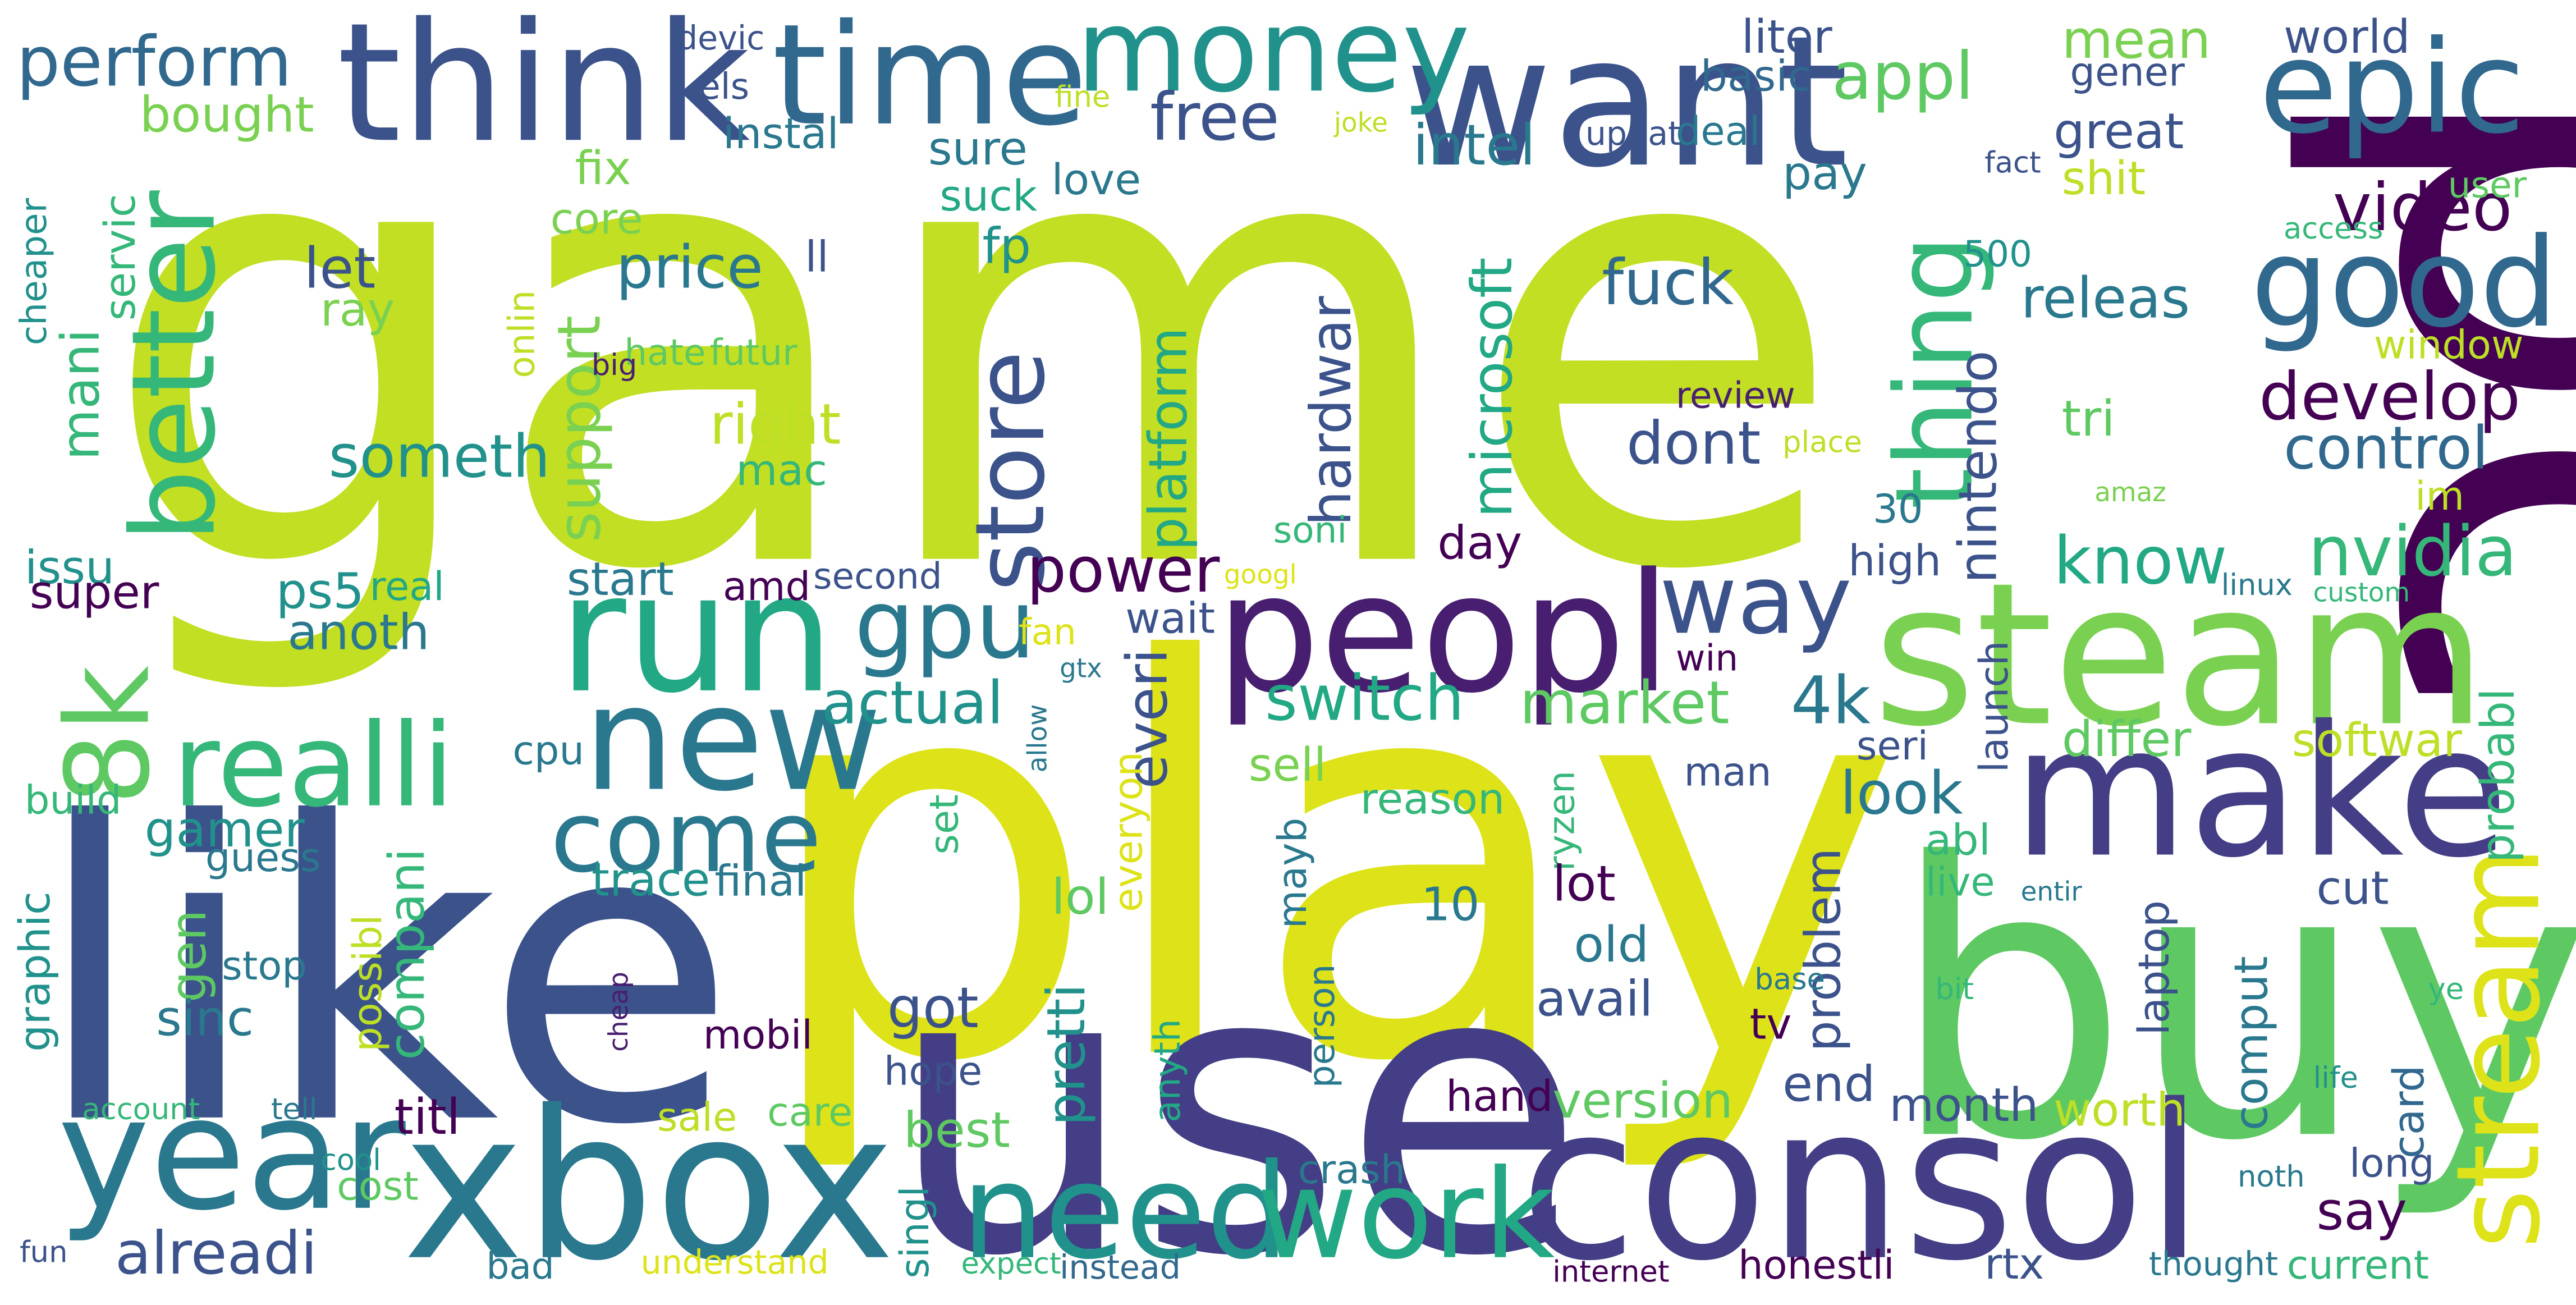  Describe the element at coordinates (2104, 178) in the screenshot. I see `word-shit: shit` at that location.